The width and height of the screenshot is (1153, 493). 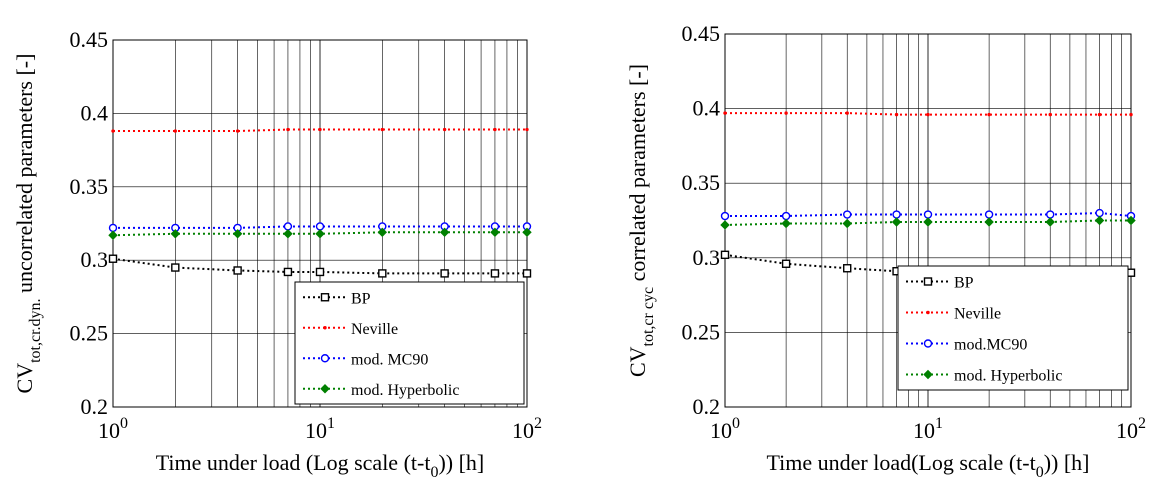 I want to click on y-axis-label-rest: uncorrelated parameters [-], so click(x=24, y=176).